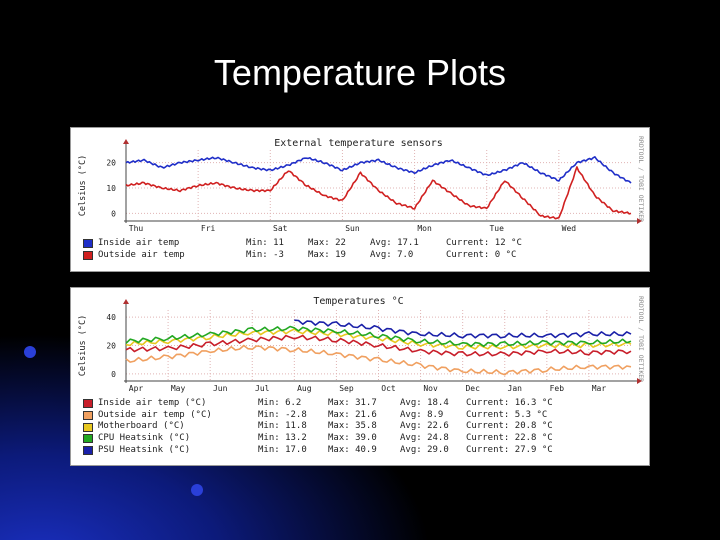 Image resolution: width=720 pixels, height=540 pixels. What do you see at coordinates (178, 388) in the screenshot?
I see `x-tick-label: May` at bounding box center [178, 388].